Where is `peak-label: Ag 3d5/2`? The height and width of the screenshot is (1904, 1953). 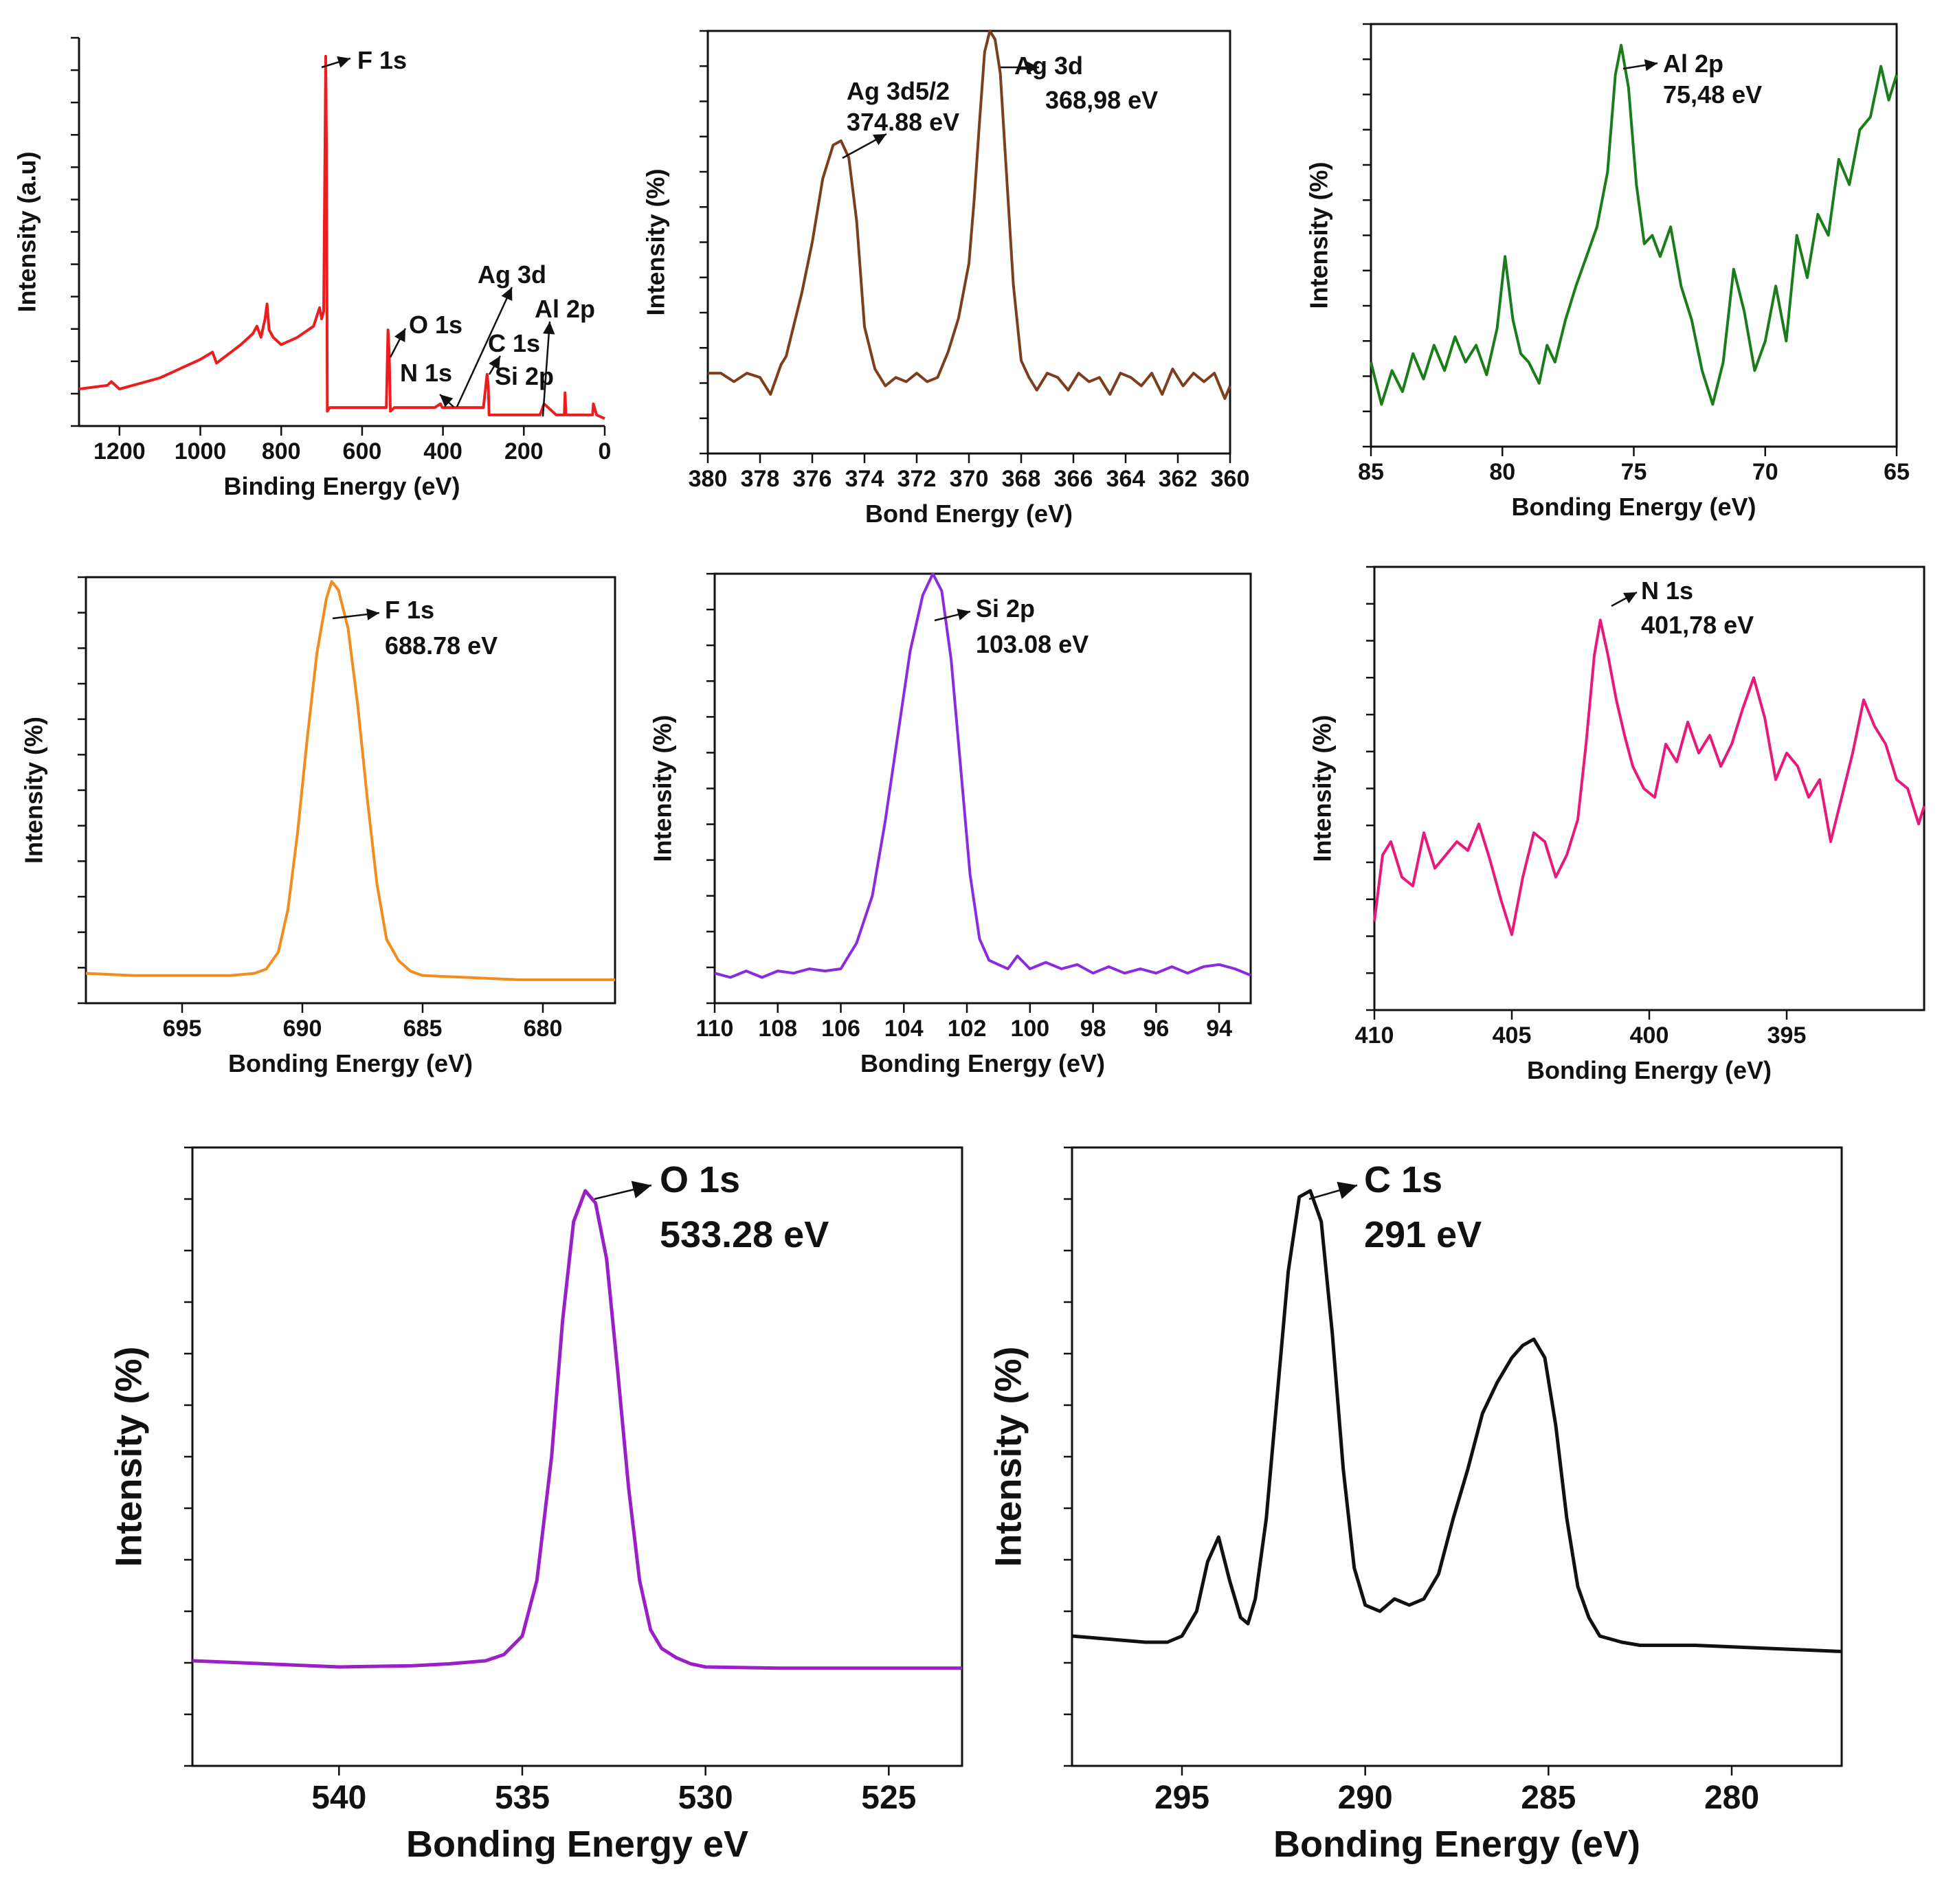 peak-label: Ag 3d5/2 is located at coordinates (898, 91).